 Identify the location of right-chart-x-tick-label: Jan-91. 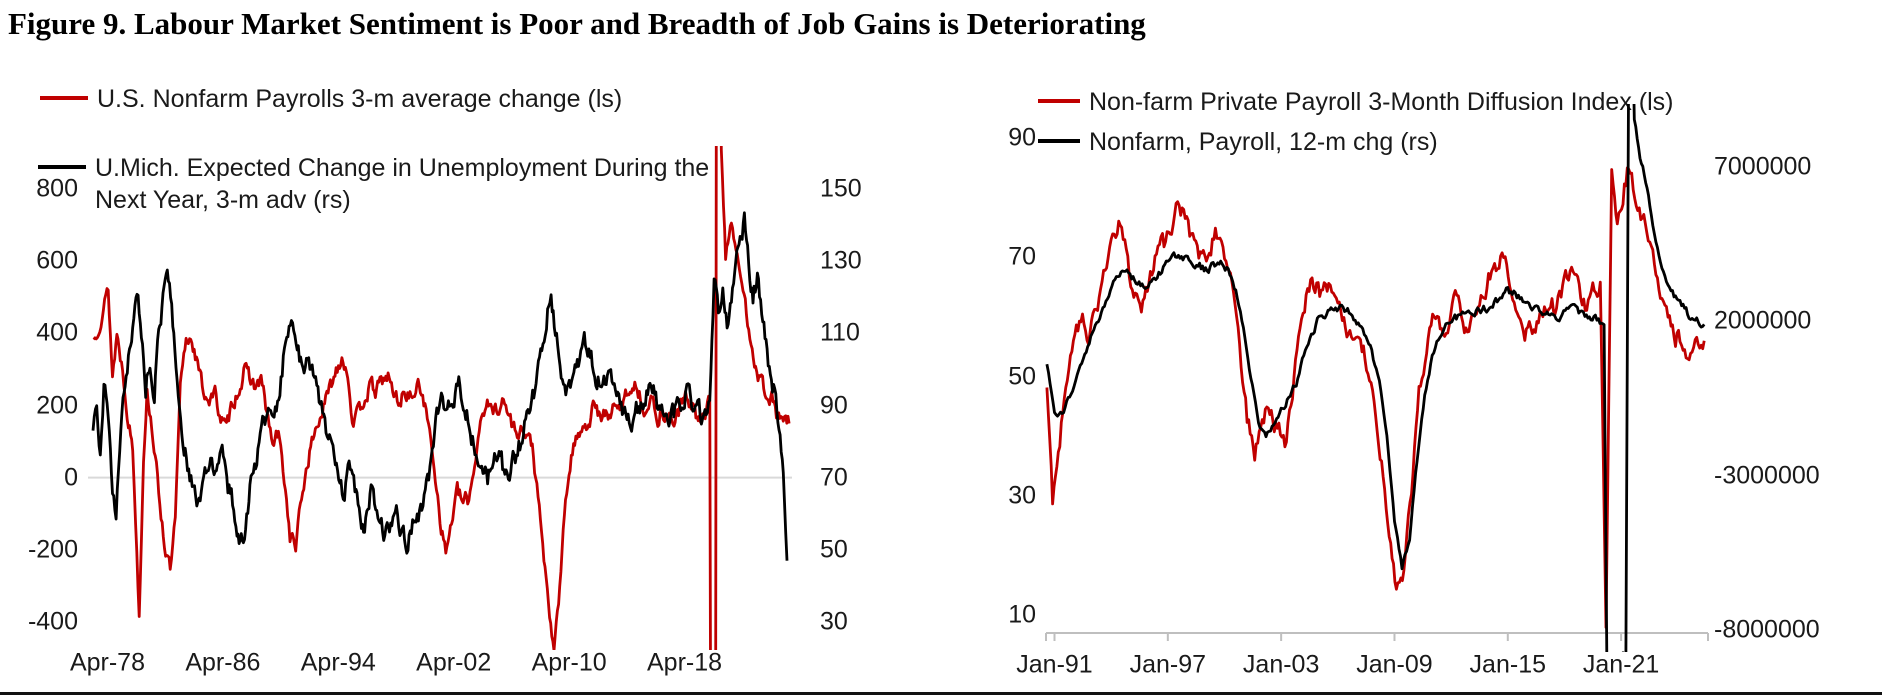
(1054, 664).